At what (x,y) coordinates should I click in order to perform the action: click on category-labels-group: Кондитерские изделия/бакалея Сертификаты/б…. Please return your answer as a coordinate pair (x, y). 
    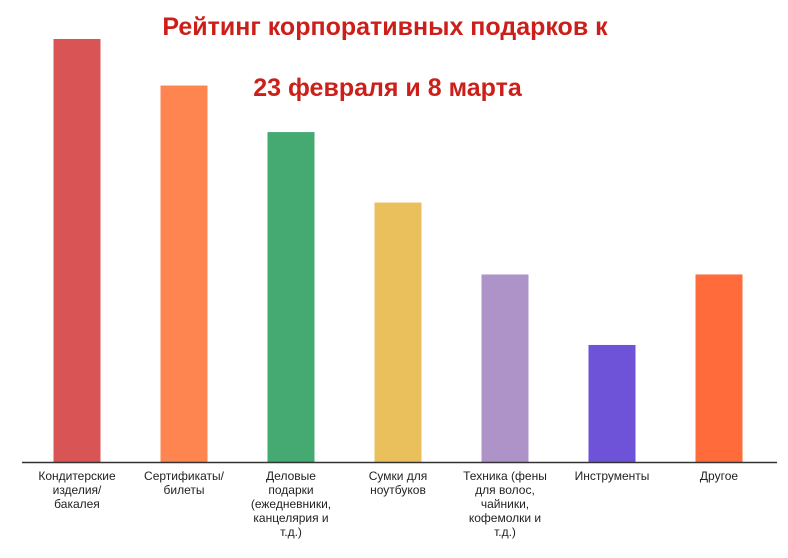
    Looking at the image, I should click on (388, 504).